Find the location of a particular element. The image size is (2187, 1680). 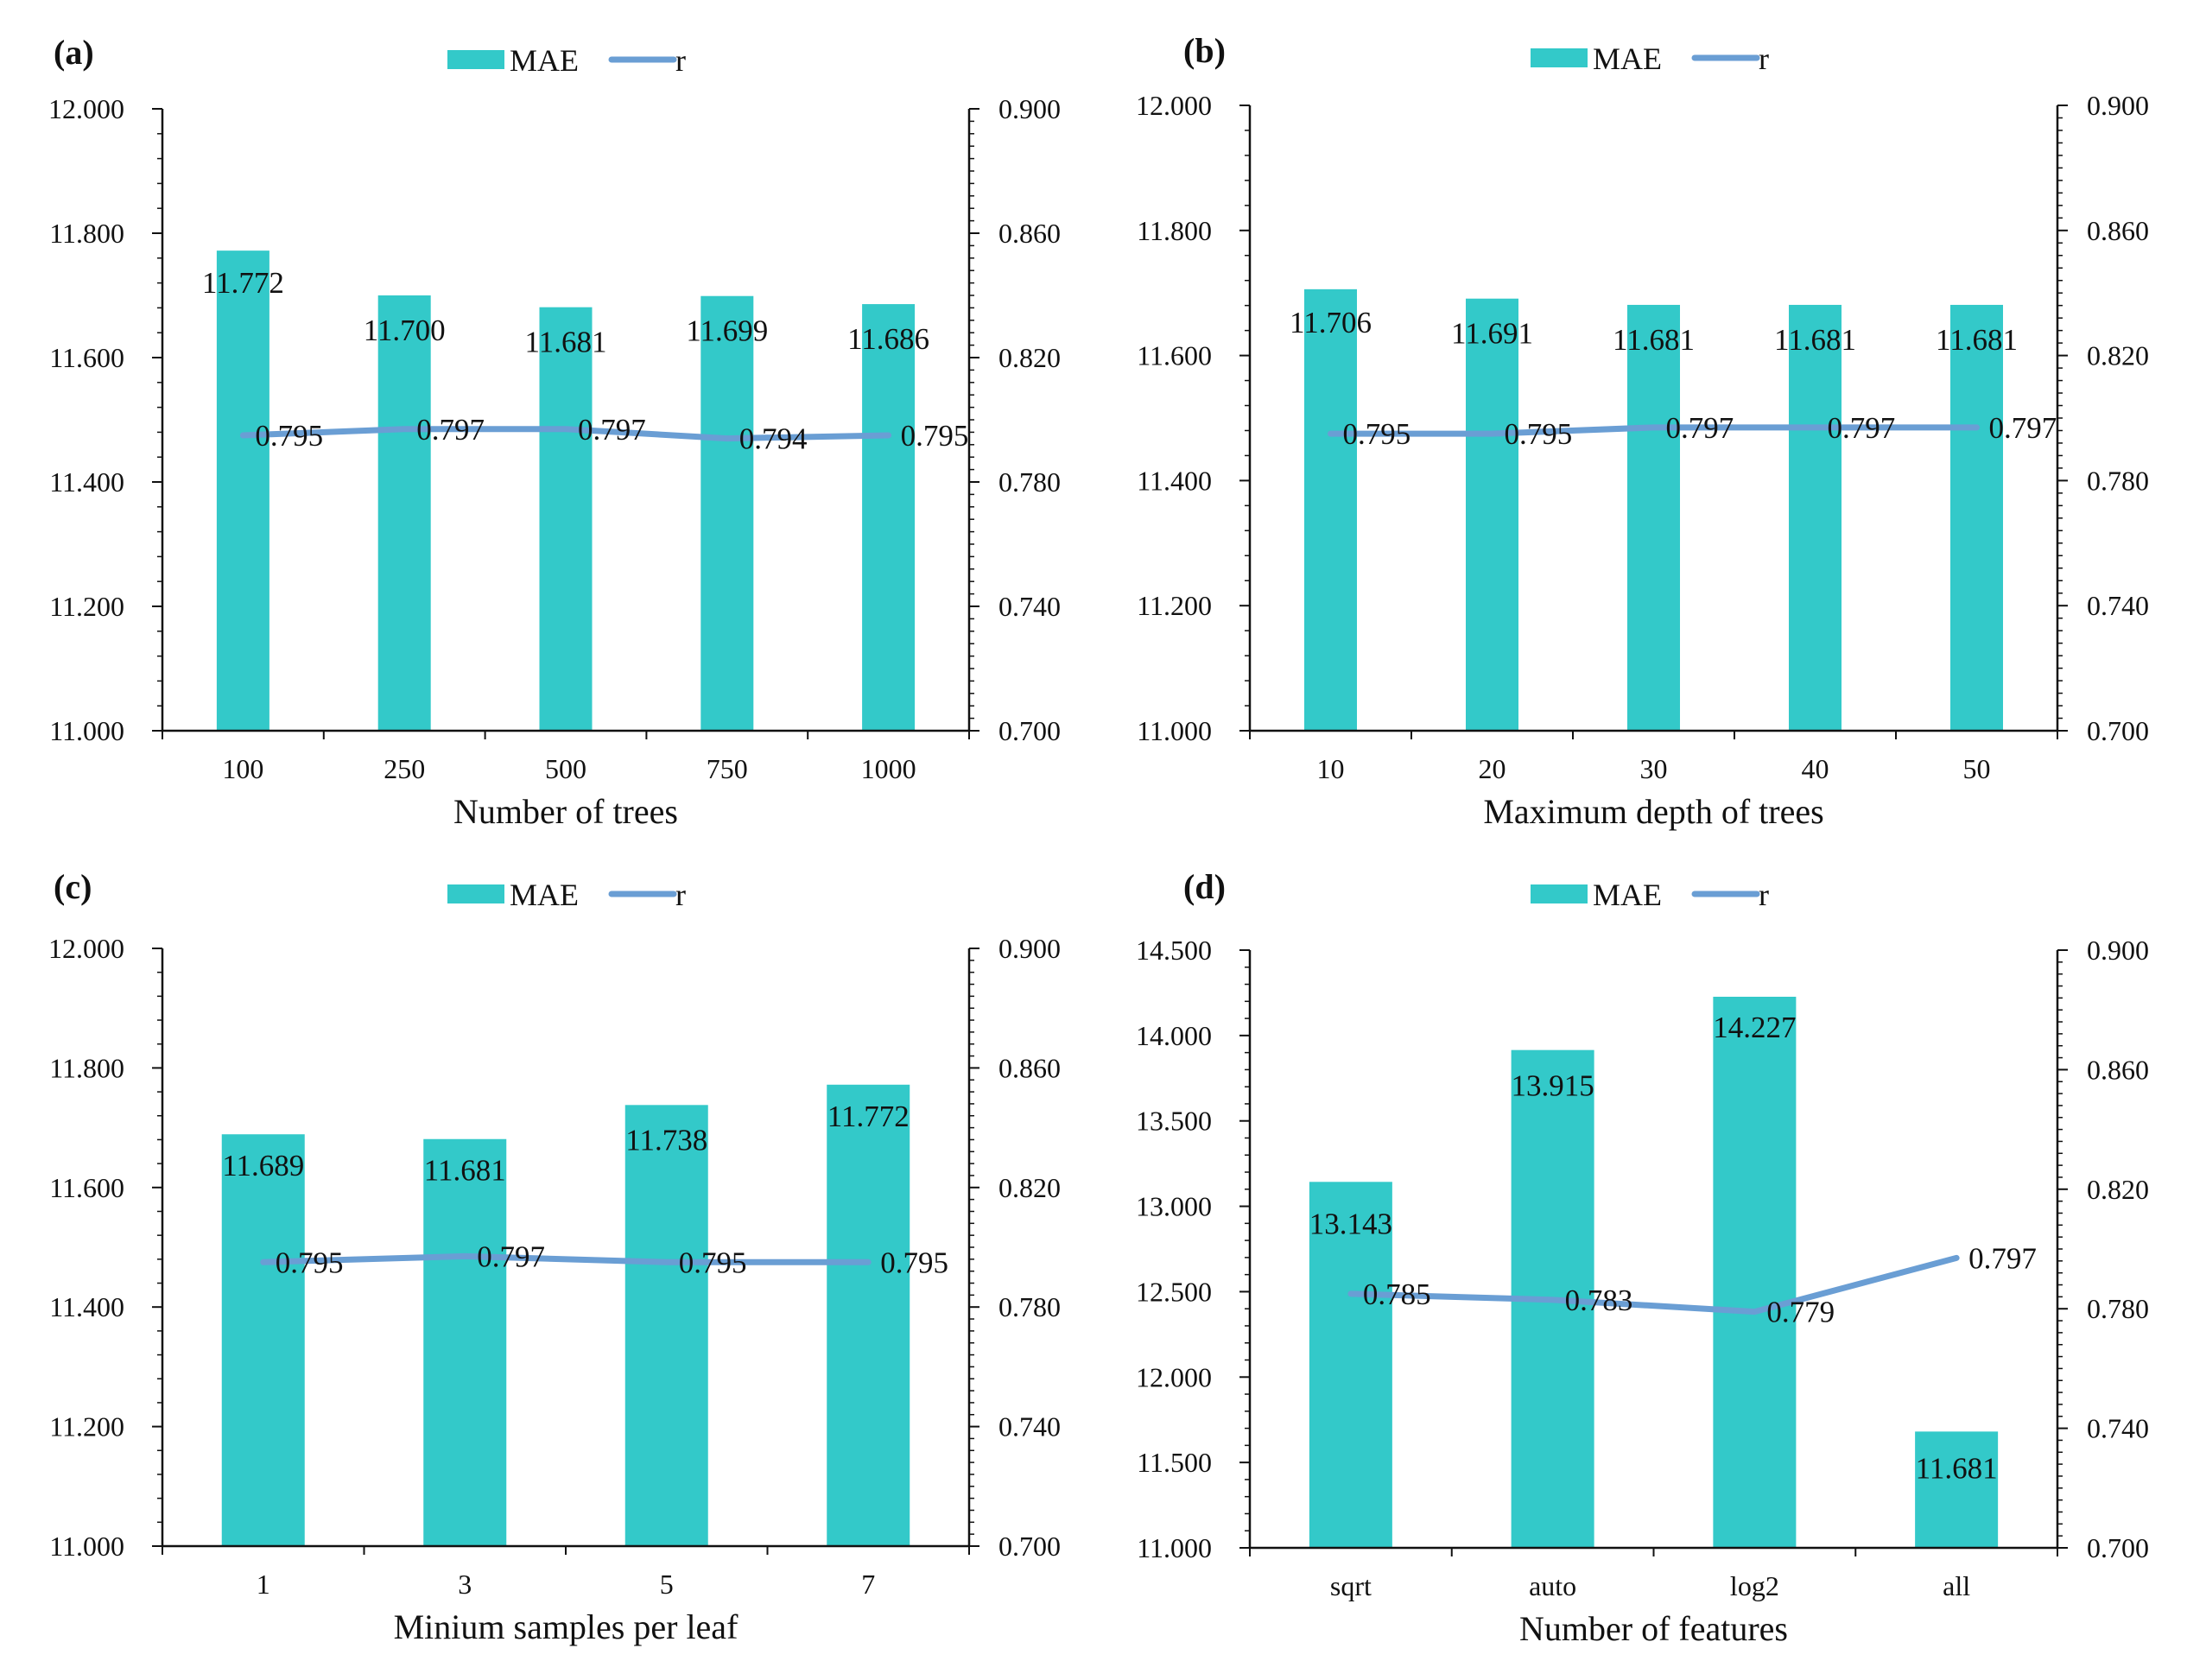

x-tick-label: 1 is located at coordinates (263, 1585).